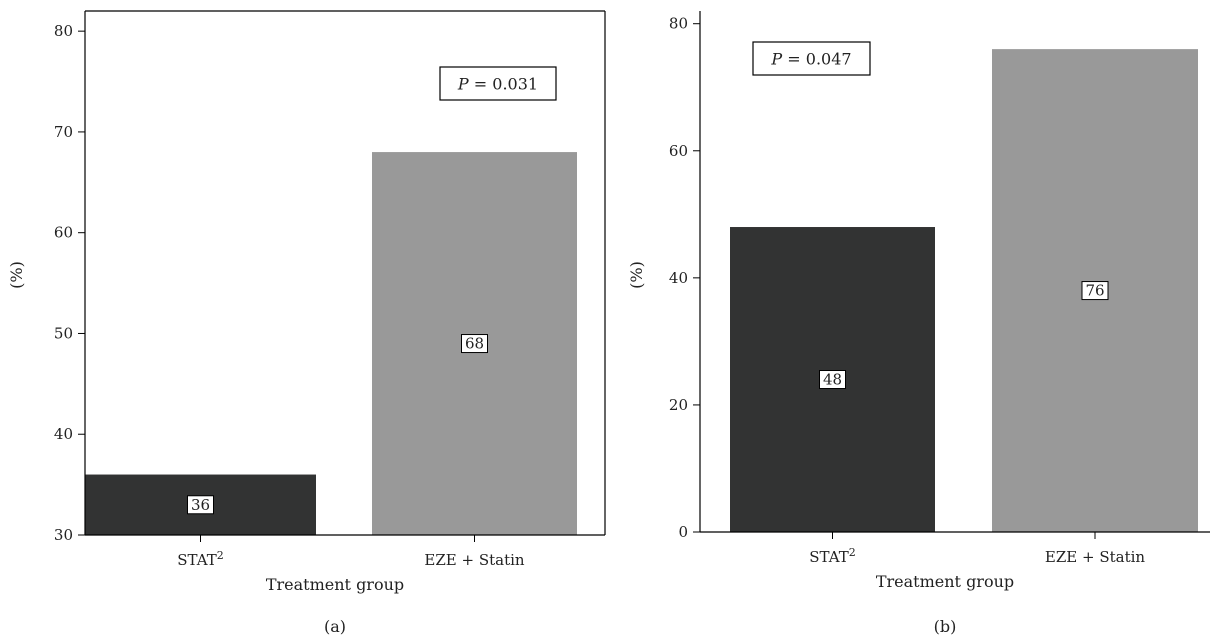  I want to click on data-label: 48, so click(832, 380).